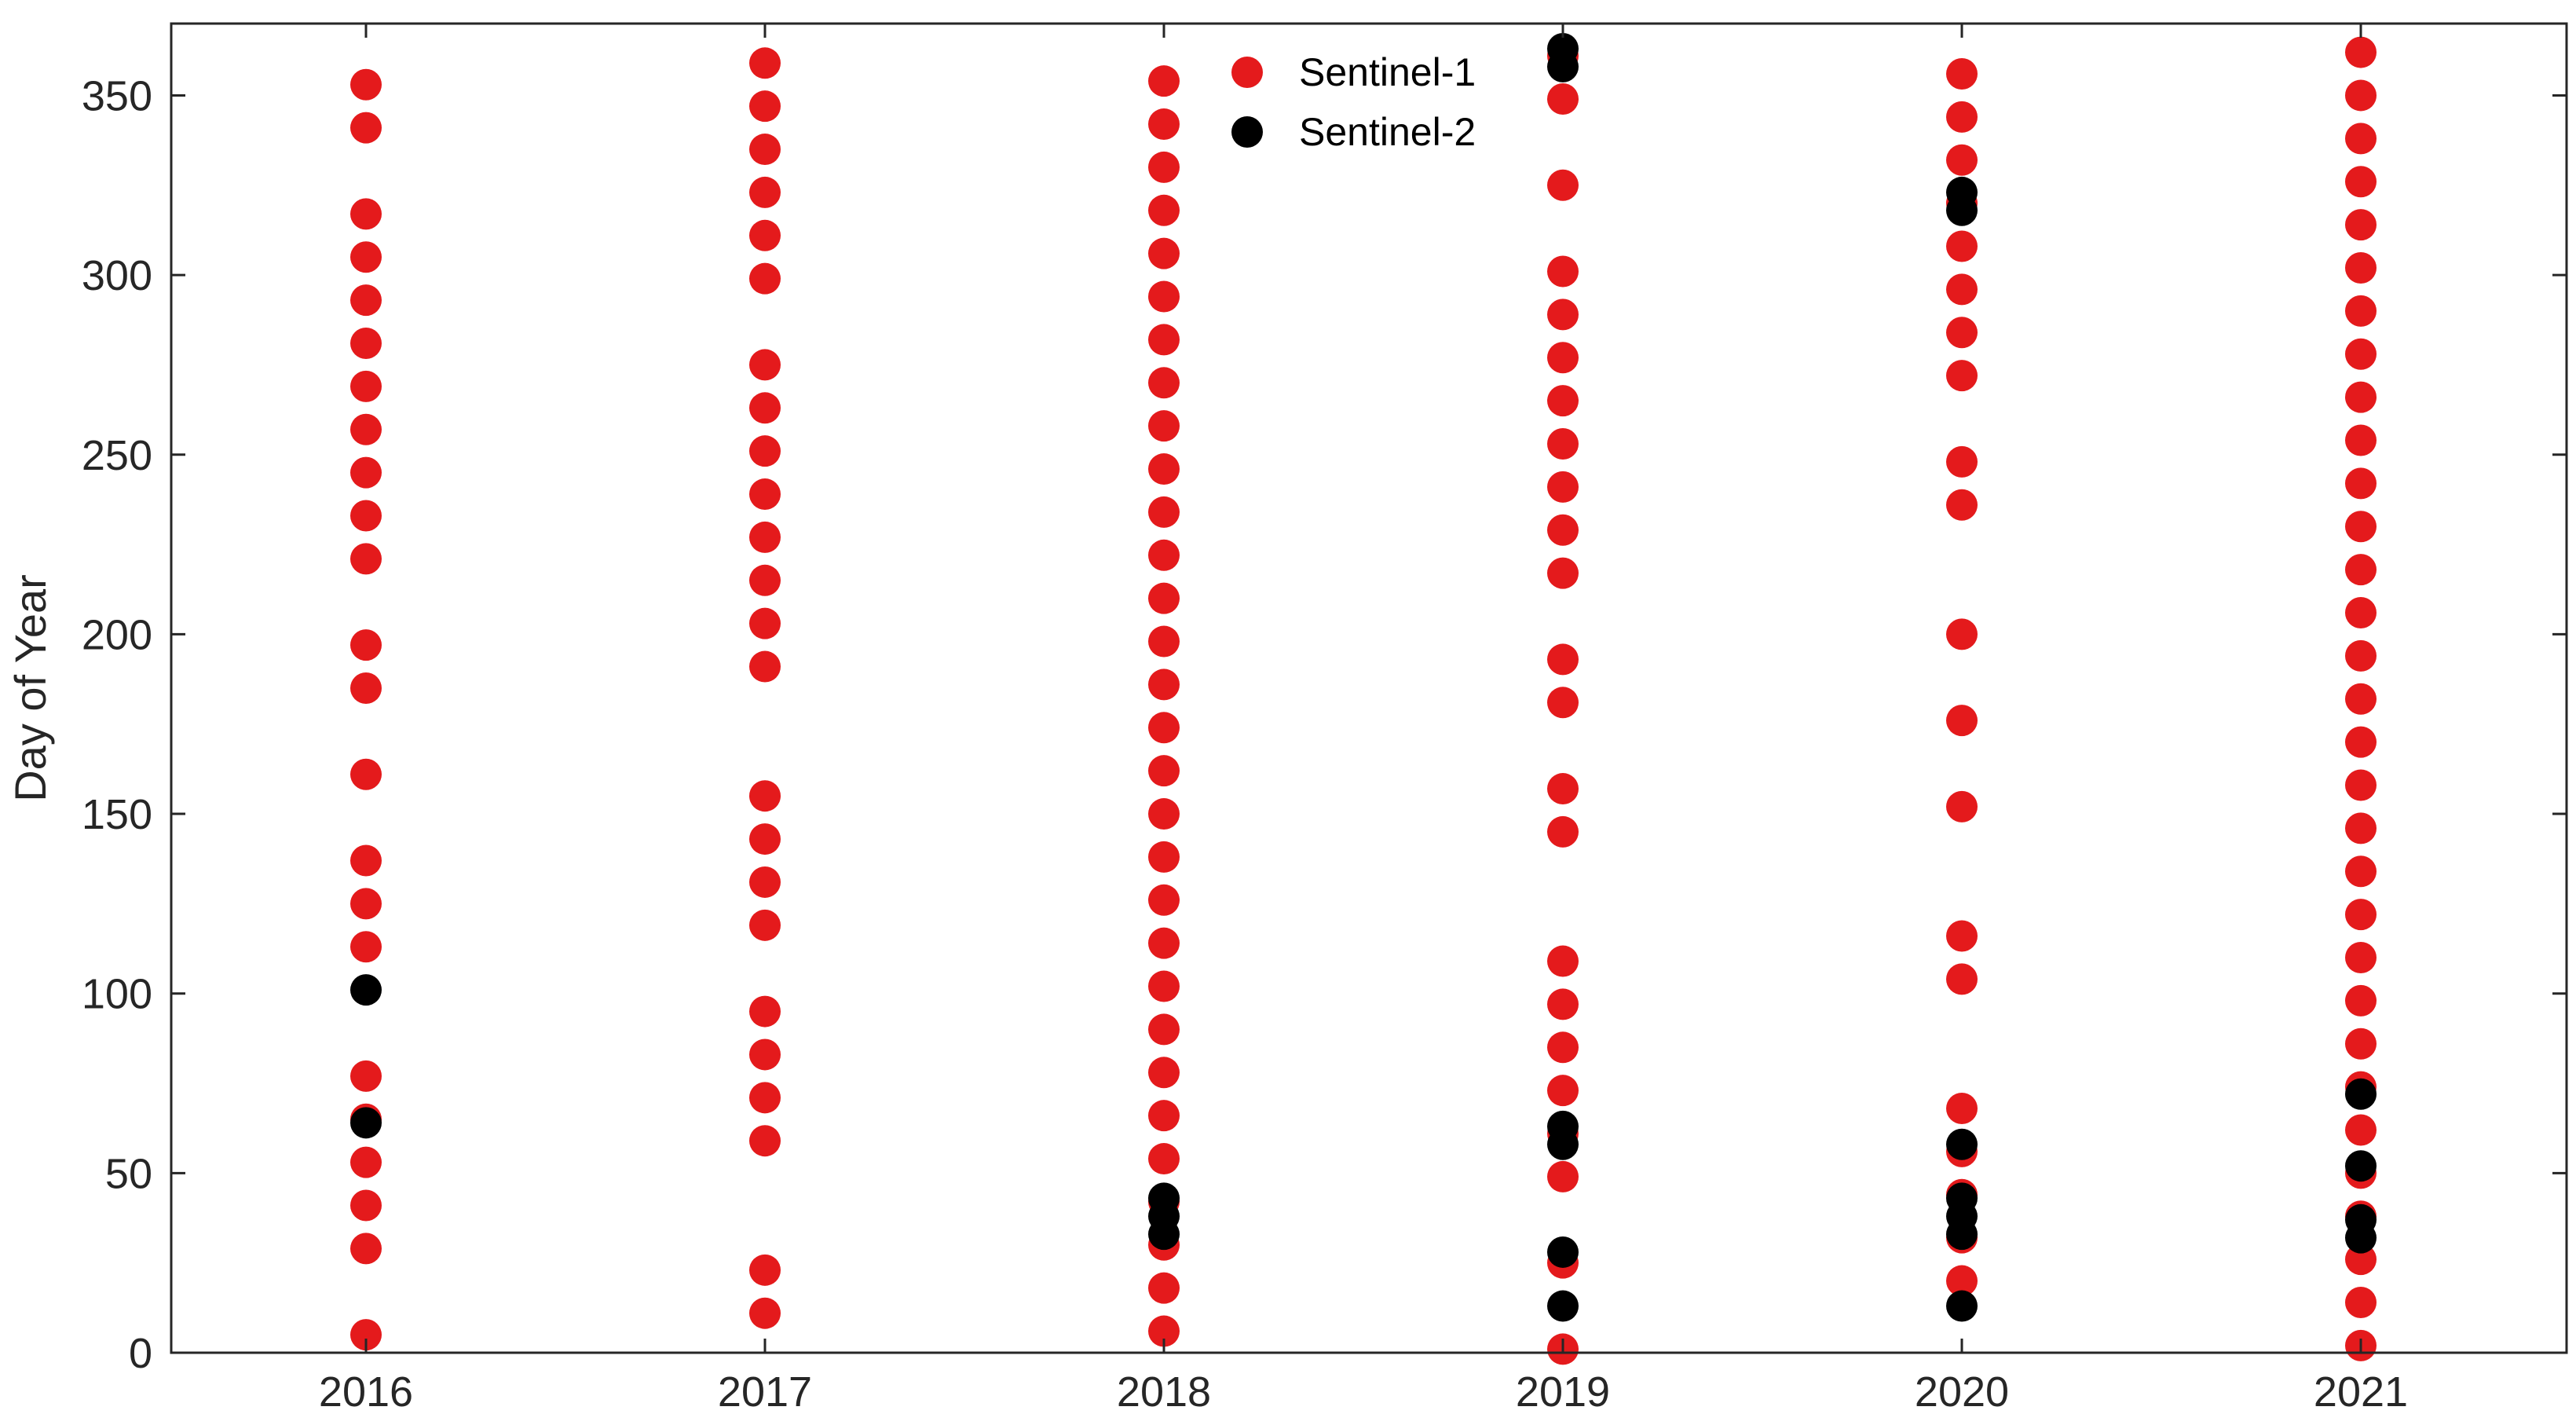 The width and height of the screenshot is (2576, 1425). What do you see at coordinates (1354, 102) in the screenshot?
I see `legend: Sentinel-1 Sentinel-2` at bounding box center [1354, 102].